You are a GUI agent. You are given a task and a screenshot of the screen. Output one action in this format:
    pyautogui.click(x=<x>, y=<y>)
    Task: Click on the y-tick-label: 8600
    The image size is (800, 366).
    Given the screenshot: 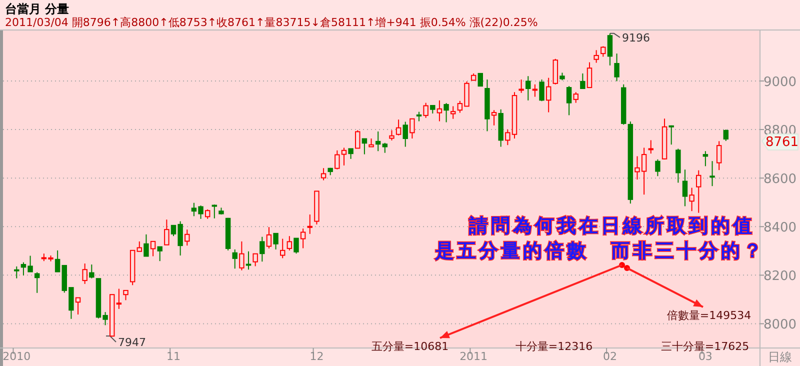 What is the action you would take?
    pyautogui.click(x=780, y=180)
    